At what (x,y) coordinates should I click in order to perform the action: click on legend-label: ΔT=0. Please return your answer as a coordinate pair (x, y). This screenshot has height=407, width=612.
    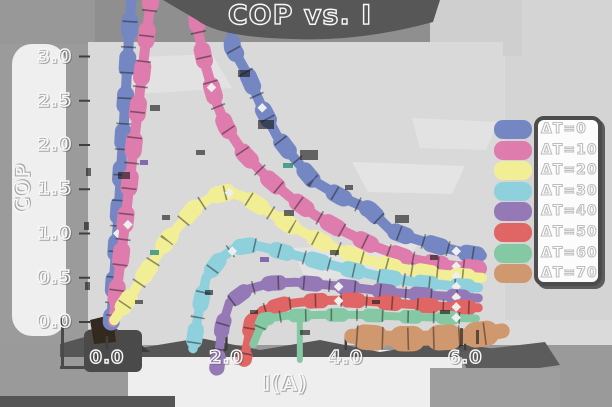
    Looking at the image, I should click on (563, 128).